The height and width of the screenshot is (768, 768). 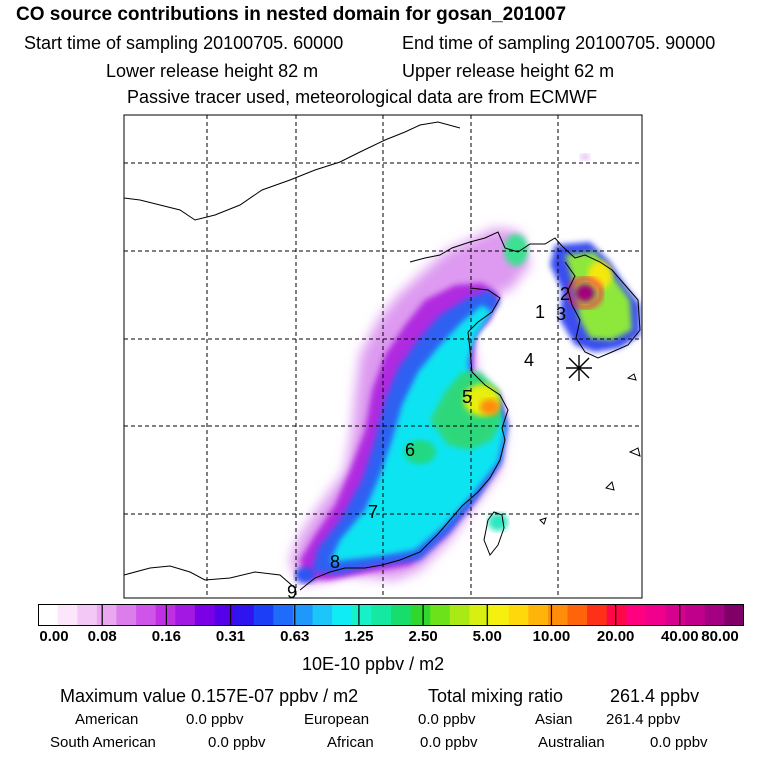 What do you see at coordinates (484, 319) in the screenshot?
I see `coastline-shandong` at bounding box center [484, 319].